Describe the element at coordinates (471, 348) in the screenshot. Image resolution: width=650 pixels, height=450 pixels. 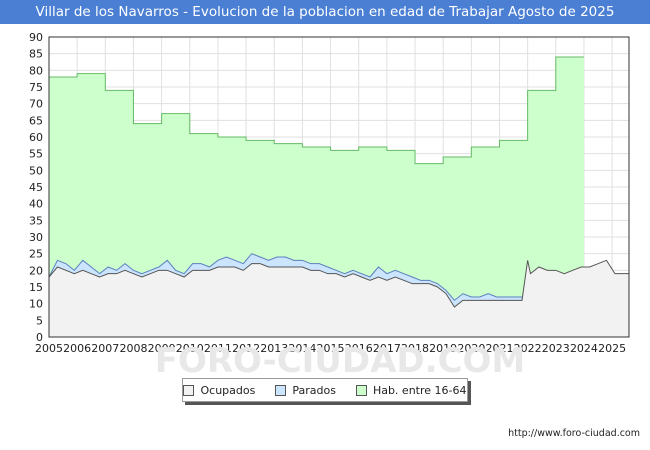
I see `x-tick-label: 2020` at that location.